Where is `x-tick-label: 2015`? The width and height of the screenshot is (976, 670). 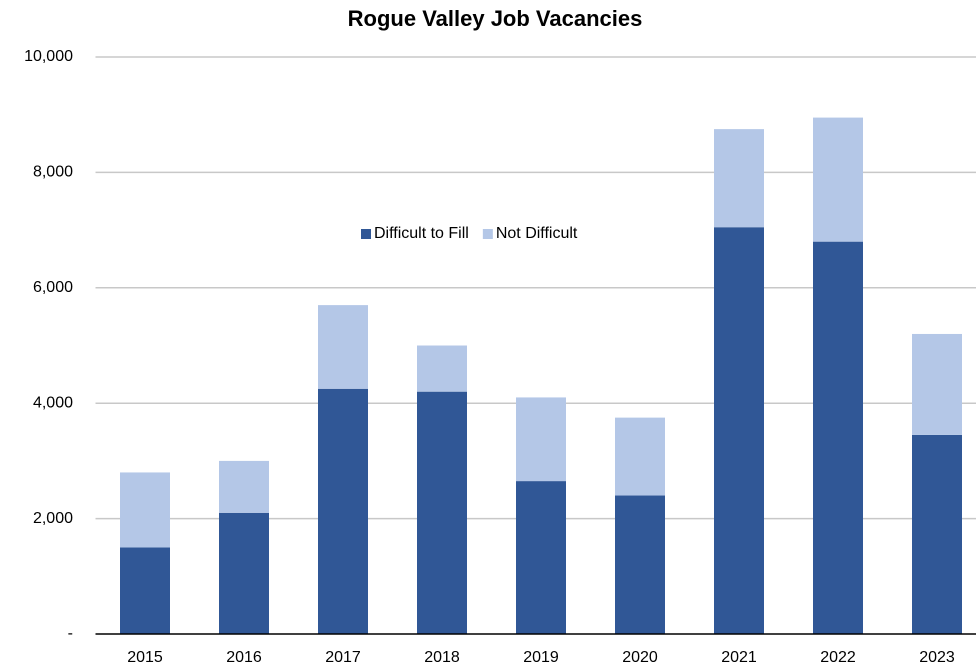
x-tick-label: 2015 is located at coordinates (145, 657).